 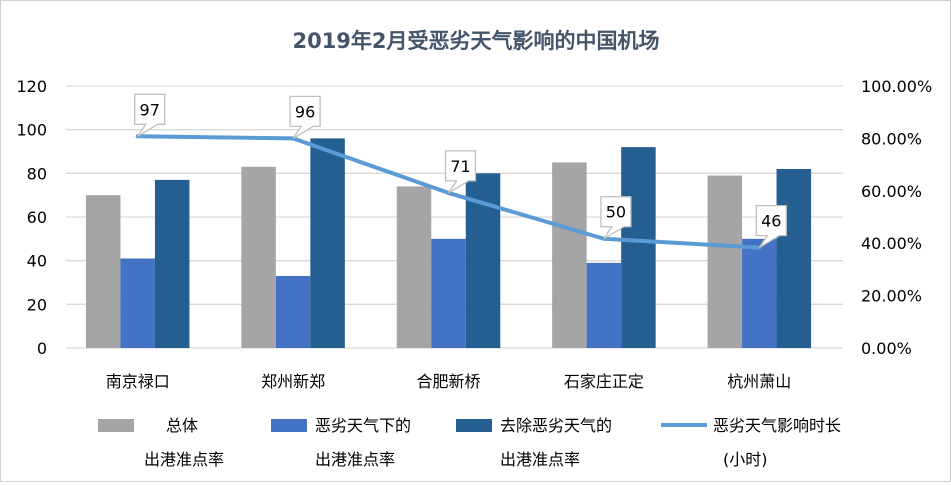 What do you see at coordinates (31, 86) in the screenshot?
I see `y-left-tick-label: 120` at bounding box center [31, 86].